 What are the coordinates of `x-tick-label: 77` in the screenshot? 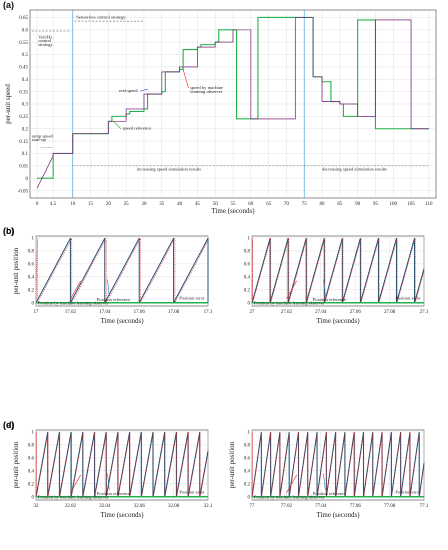 It's located at (253, 506).